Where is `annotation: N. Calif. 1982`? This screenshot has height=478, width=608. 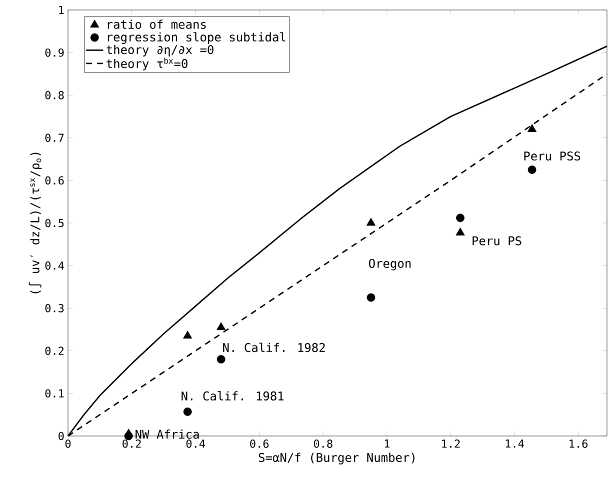 annotation: N. Calif. 1982 is located at coordinates (274, 347).